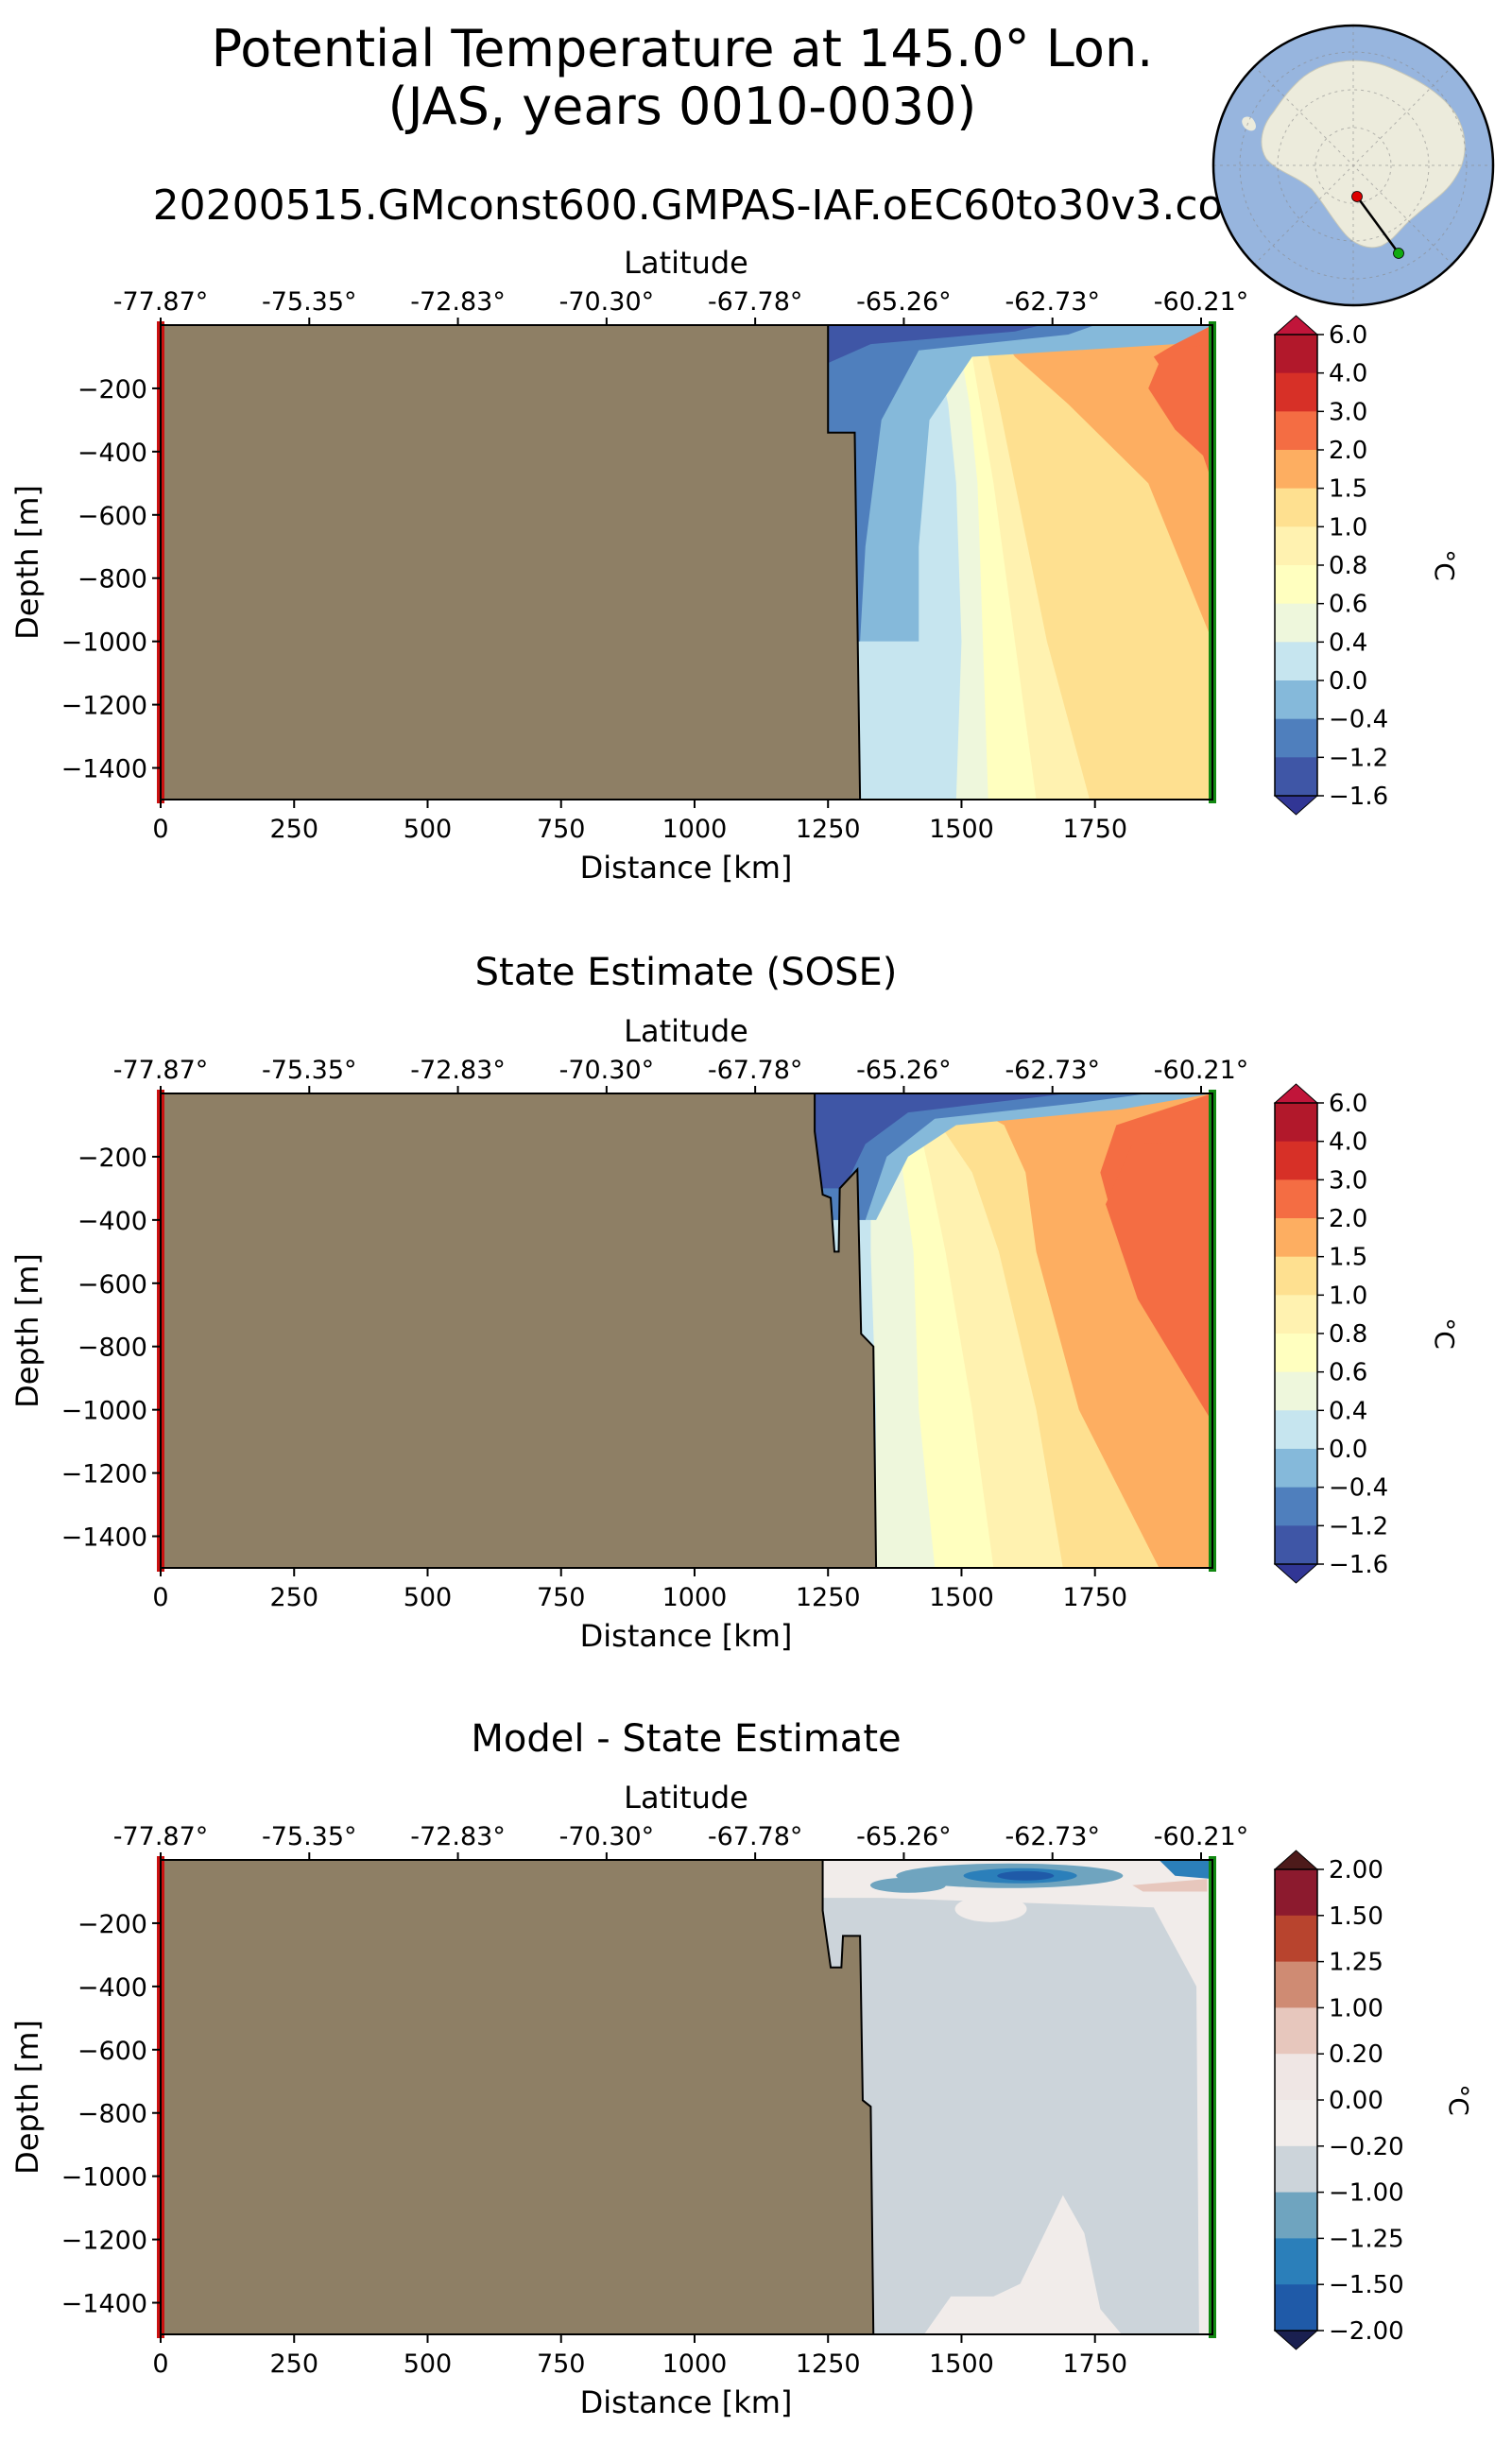 The height and width of the screenshot is (2461, 1512). I want to click on colorbar-tick-label: −2.00, so click(1366, 2331).